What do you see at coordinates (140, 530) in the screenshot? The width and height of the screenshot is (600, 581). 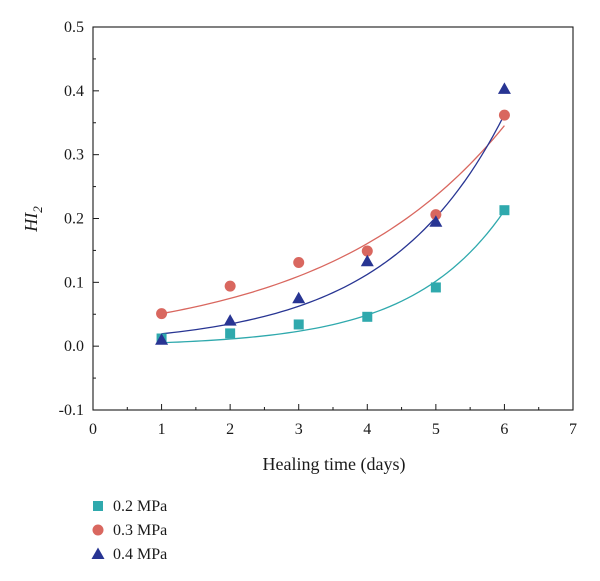 I see `legend-label: 0.3 MPa` at bounding box center [140, 530].